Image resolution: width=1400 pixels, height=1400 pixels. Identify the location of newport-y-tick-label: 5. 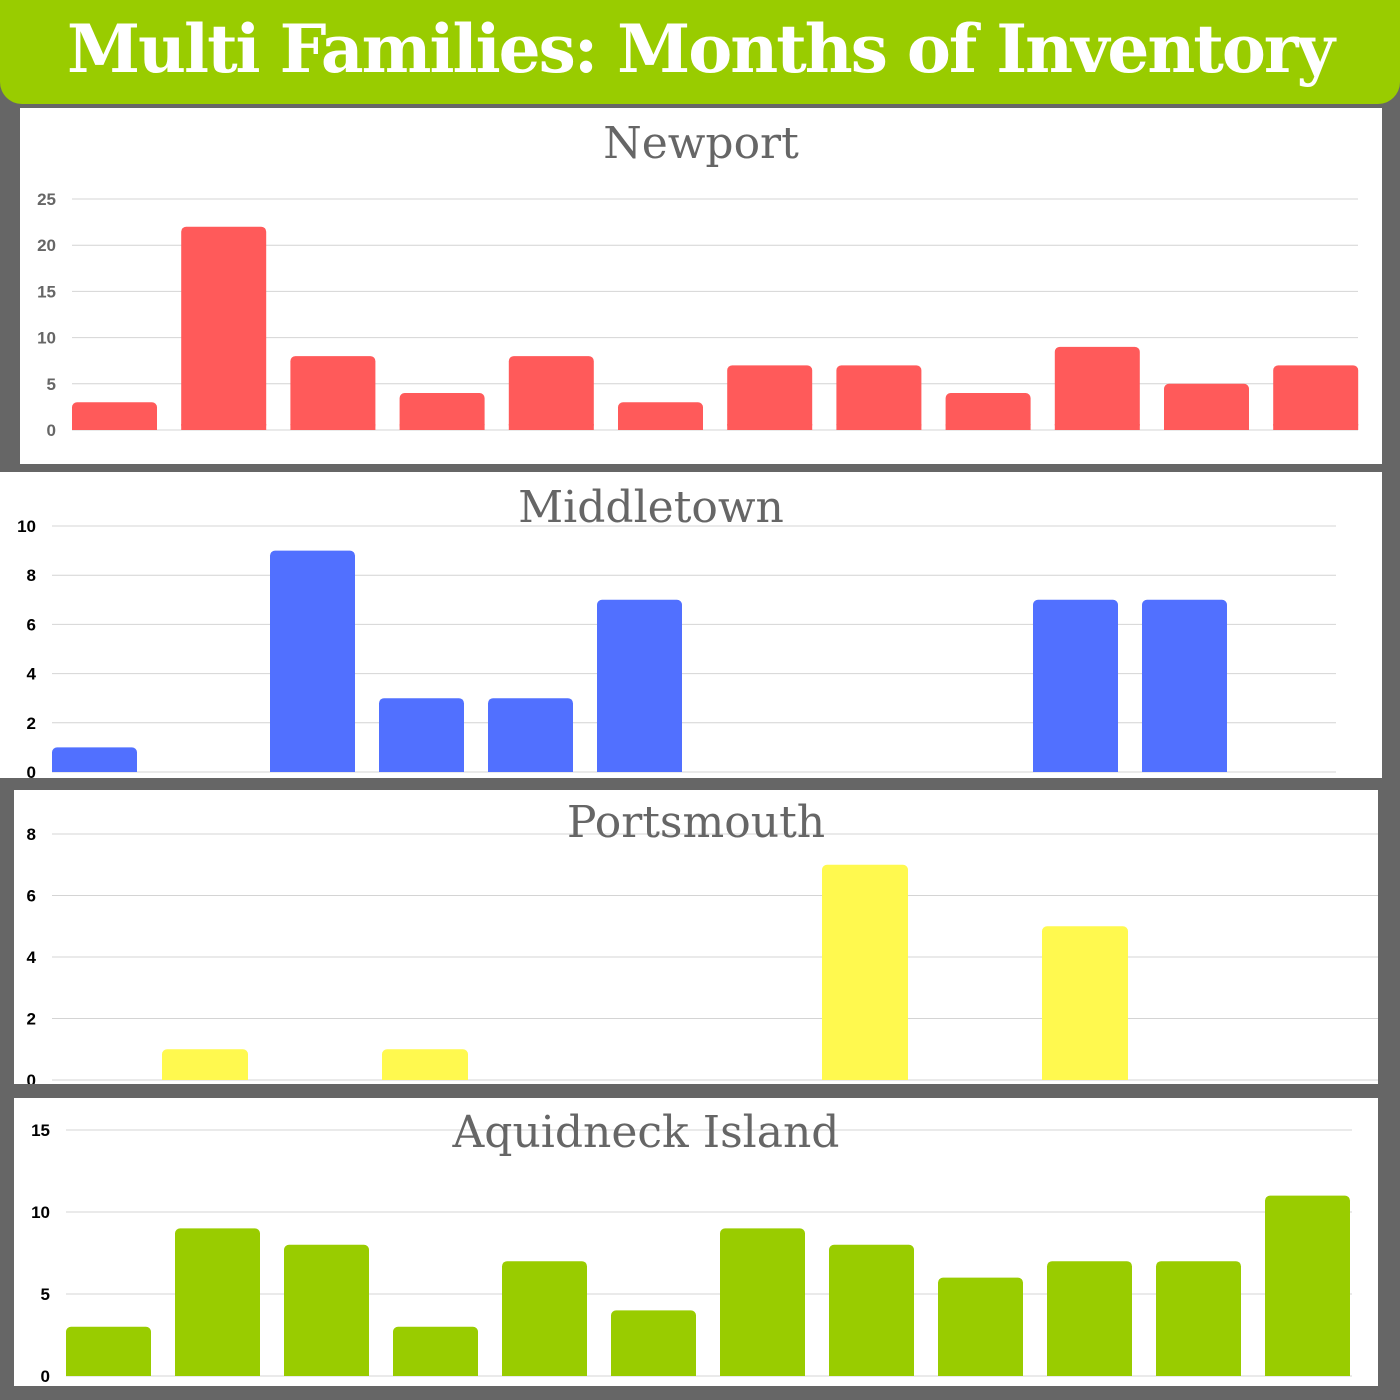
(51, 384).